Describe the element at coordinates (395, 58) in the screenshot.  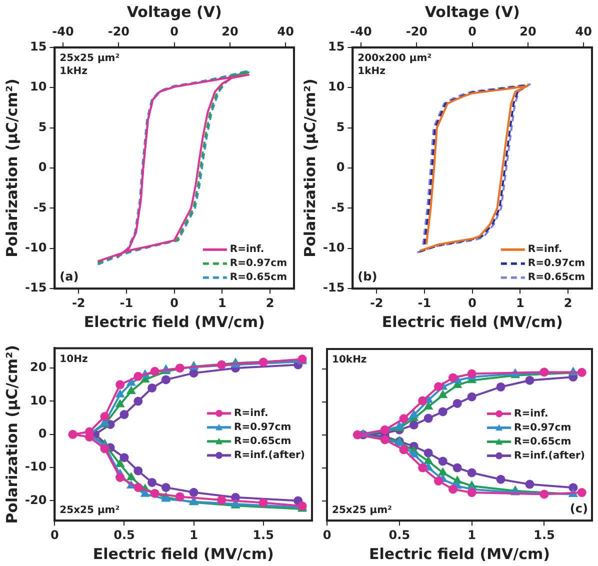
I see `annotation: 200x200 μm²` at that location.